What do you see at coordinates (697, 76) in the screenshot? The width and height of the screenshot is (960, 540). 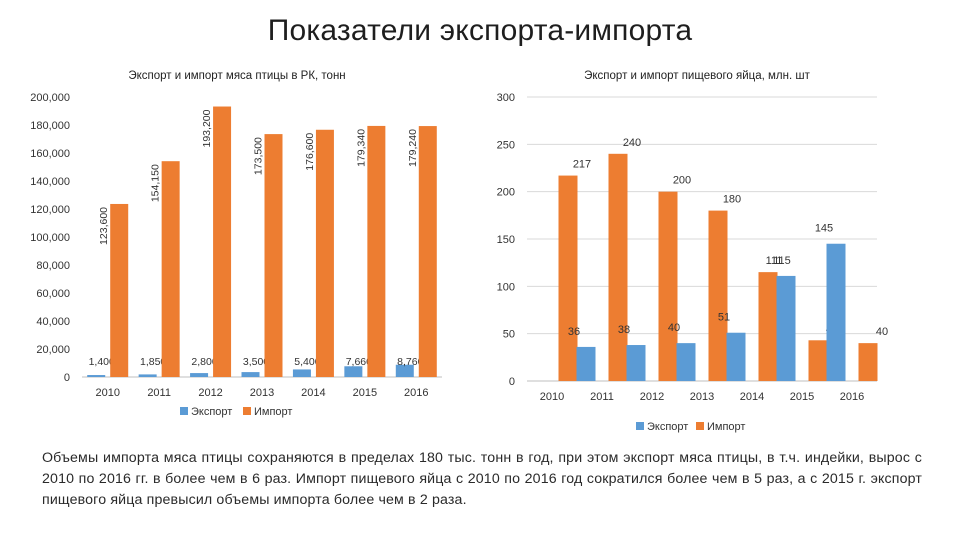 I see `chart-title: Экспорт и импорт пищевого яйца, млн. шт` at bounding box center [697, 76].